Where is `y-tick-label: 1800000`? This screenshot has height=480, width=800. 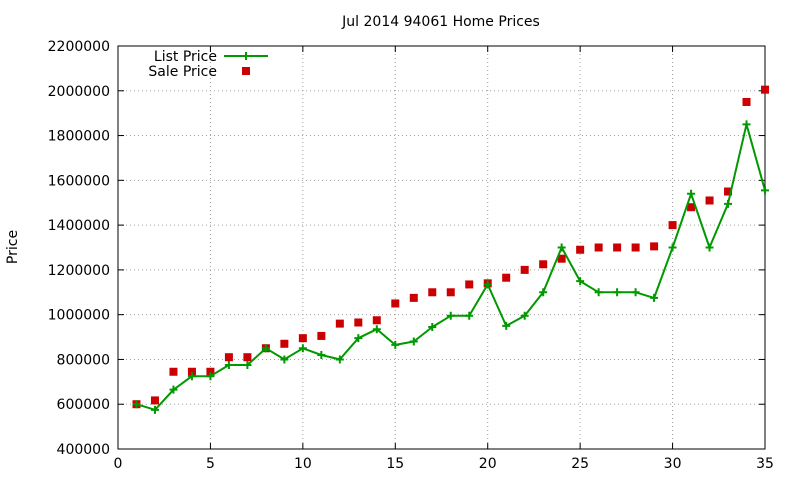 y-tick-label: 1800000 is located at coordinates (79, 137).